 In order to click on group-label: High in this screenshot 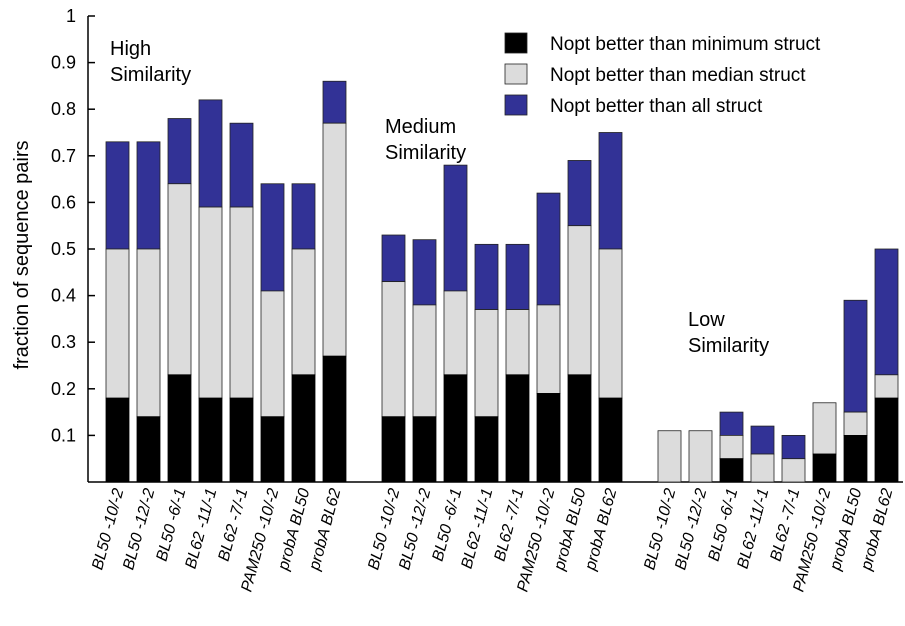, I will do `click(130, 49)`.